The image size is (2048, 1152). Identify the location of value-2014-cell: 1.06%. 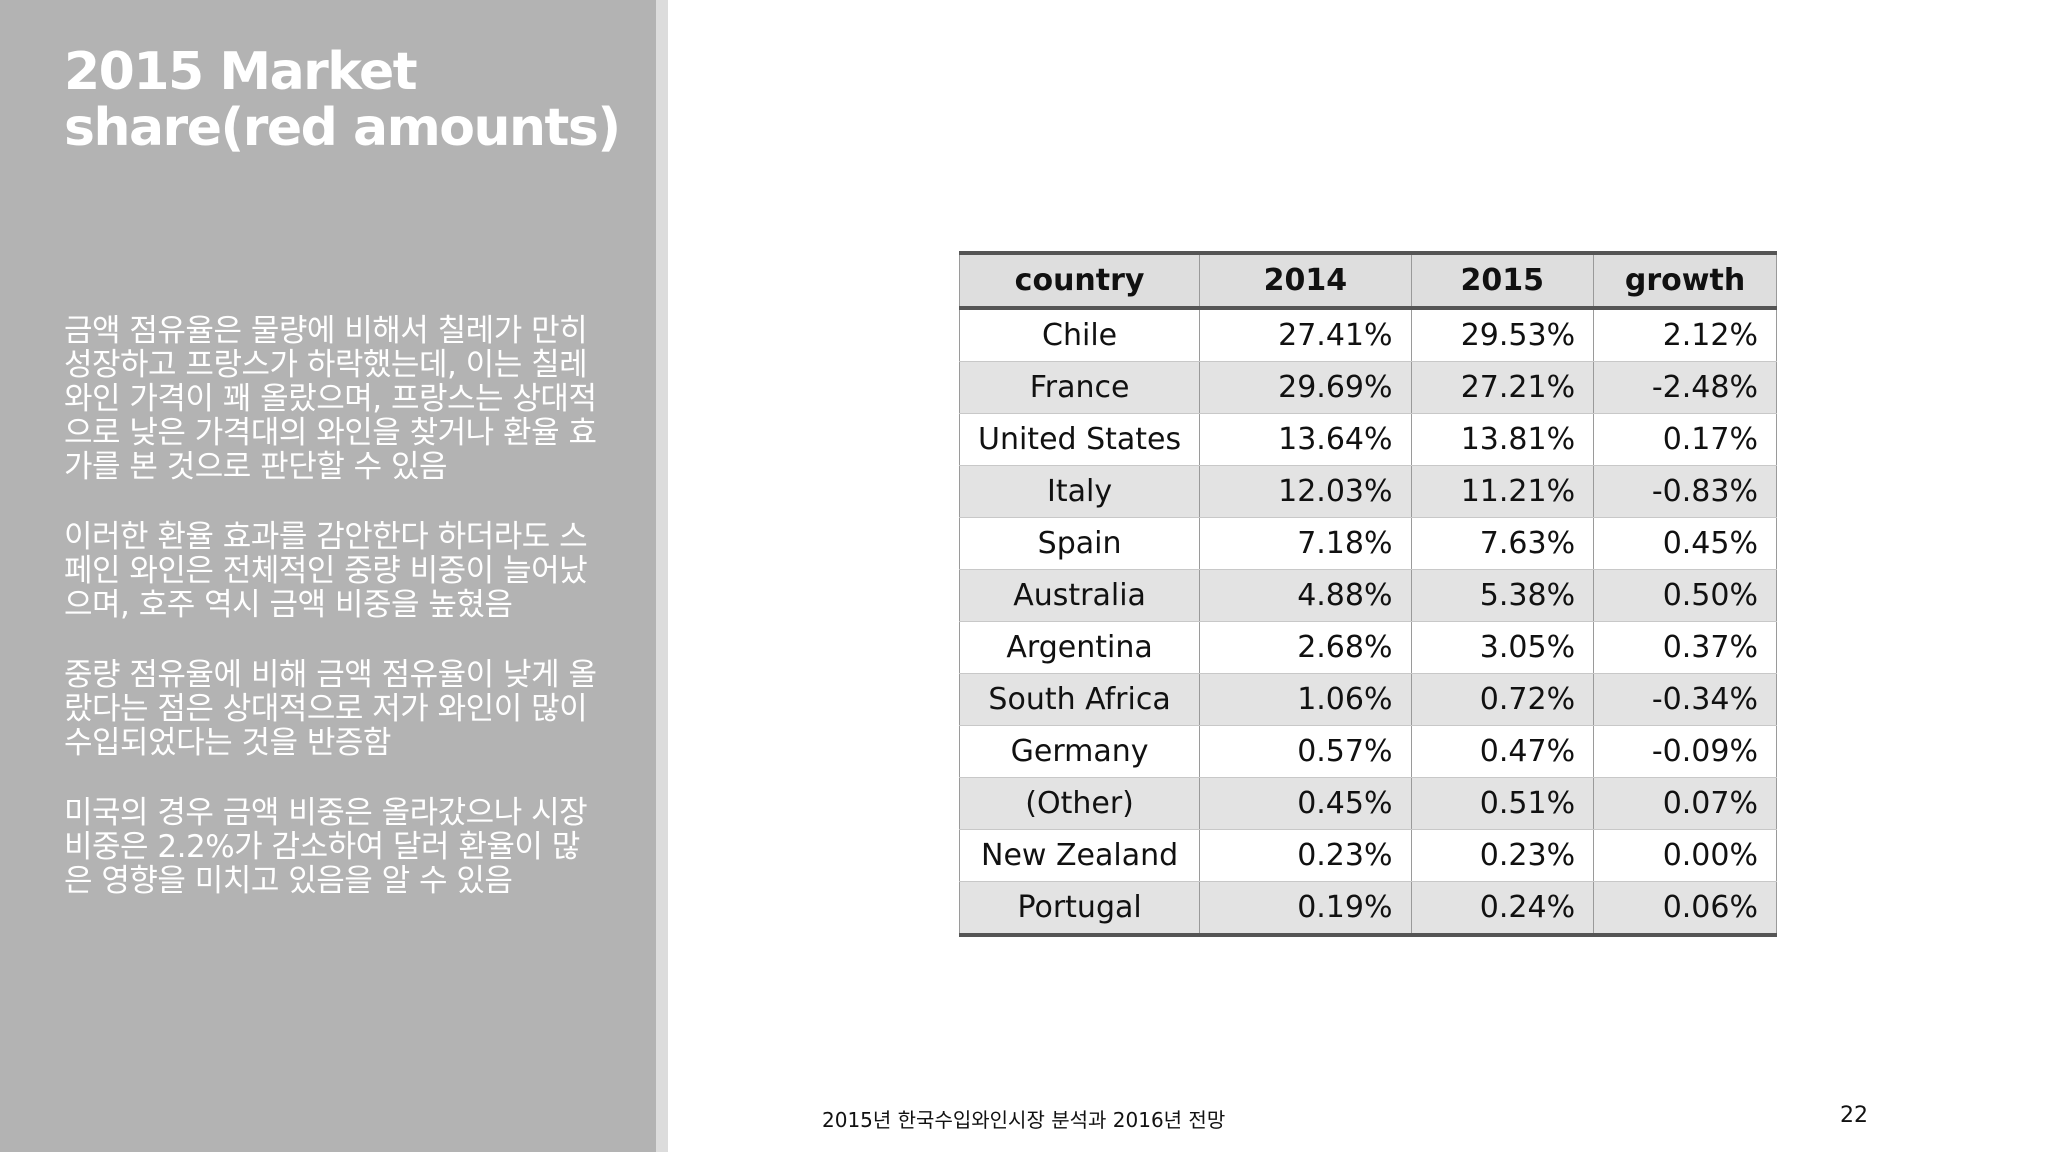
(1305, 699).